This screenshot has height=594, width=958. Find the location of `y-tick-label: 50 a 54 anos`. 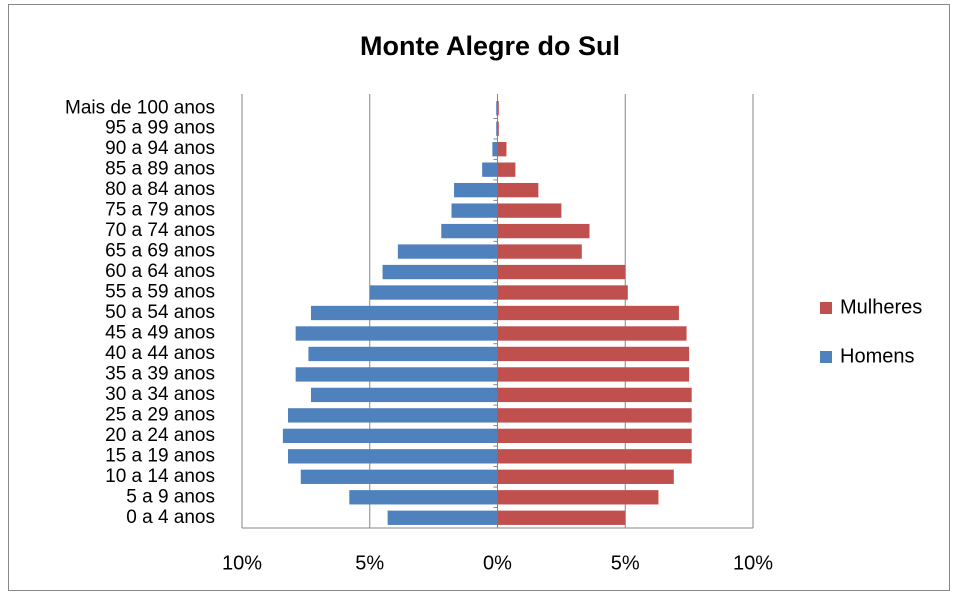

y-tick-label: 50 a 54 anos is located at coordinates (160, 312).